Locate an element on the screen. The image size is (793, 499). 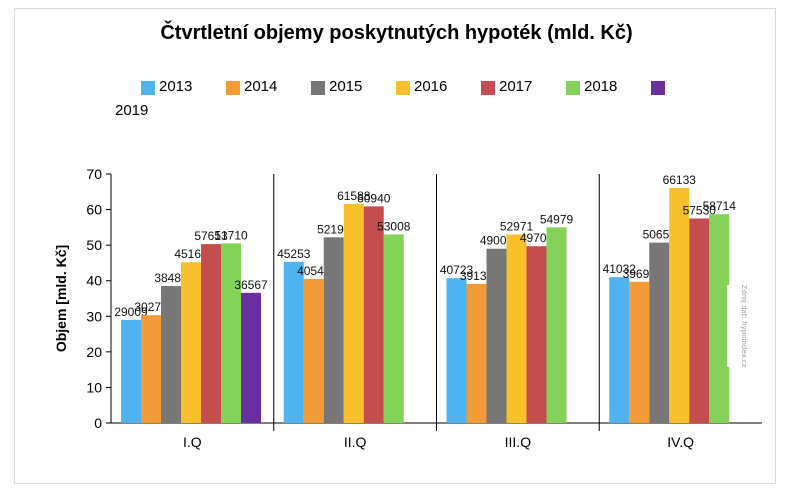
data-label: 40723 is located at coordinates (457, 270).